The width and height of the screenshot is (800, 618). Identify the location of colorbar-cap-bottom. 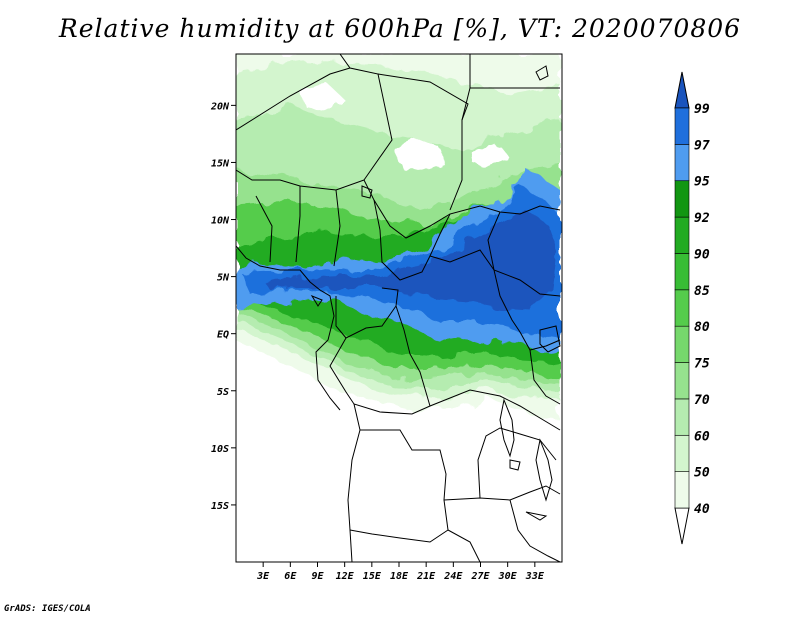
(682, 526).